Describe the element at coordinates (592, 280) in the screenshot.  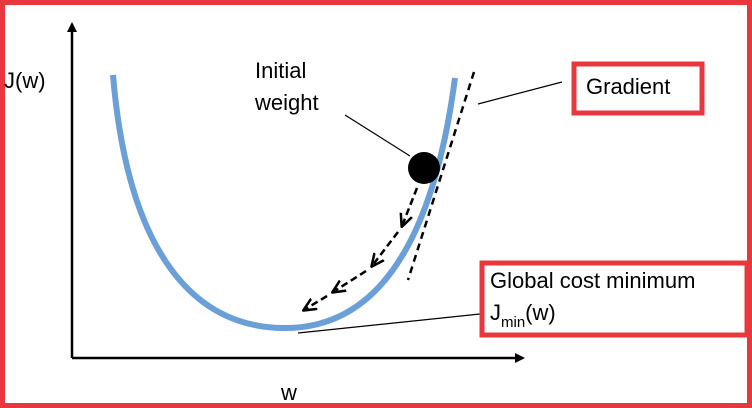
I see `global-minimum-label: Global cost minimum` at that location.